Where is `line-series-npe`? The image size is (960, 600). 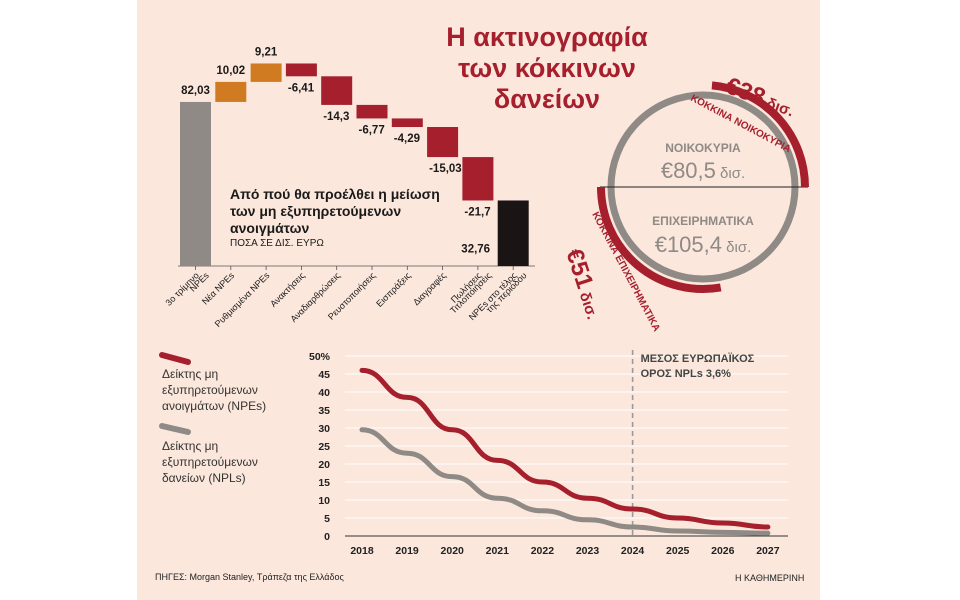 line-series-npe is located at coordinates (565, 448).